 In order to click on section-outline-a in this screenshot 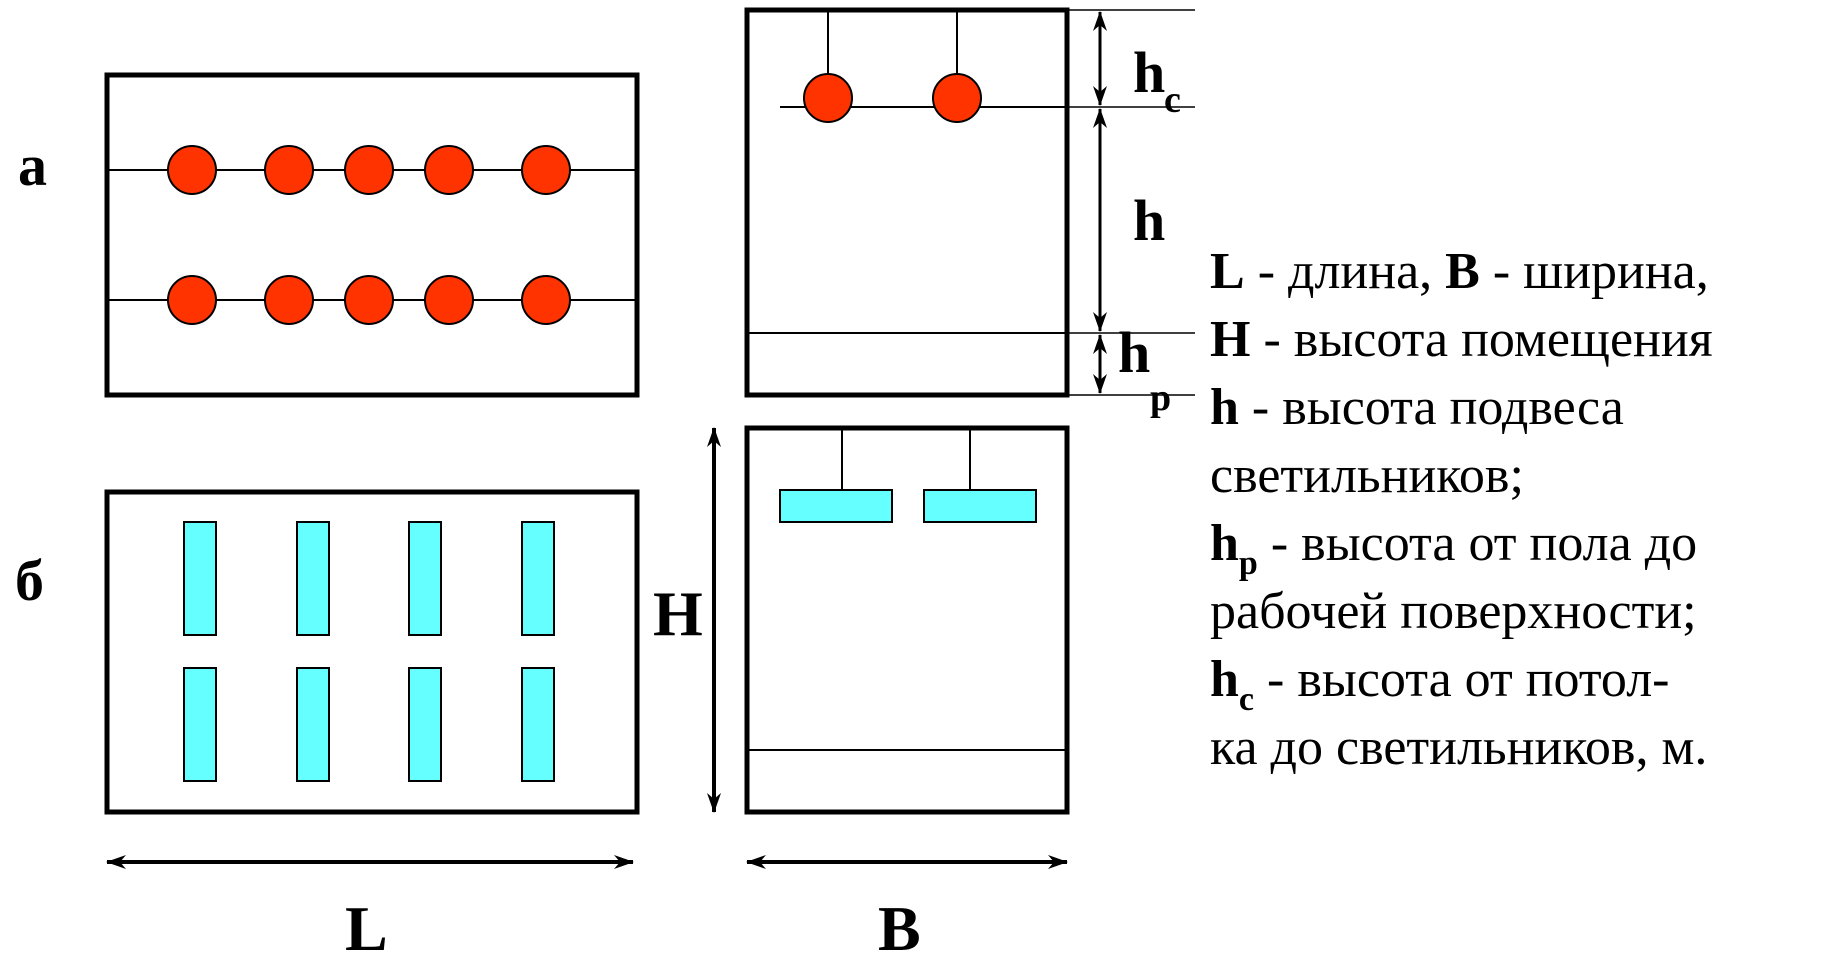, I will do `click(907, 202)`.